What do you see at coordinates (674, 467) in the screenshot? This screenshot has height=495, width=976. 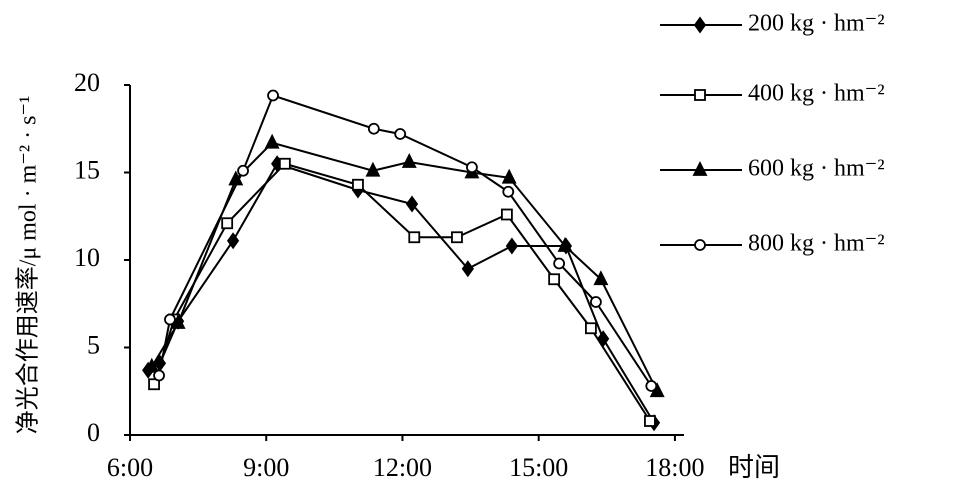 I see `x-tick-label: 18:00` at bounding box center [674, 467].